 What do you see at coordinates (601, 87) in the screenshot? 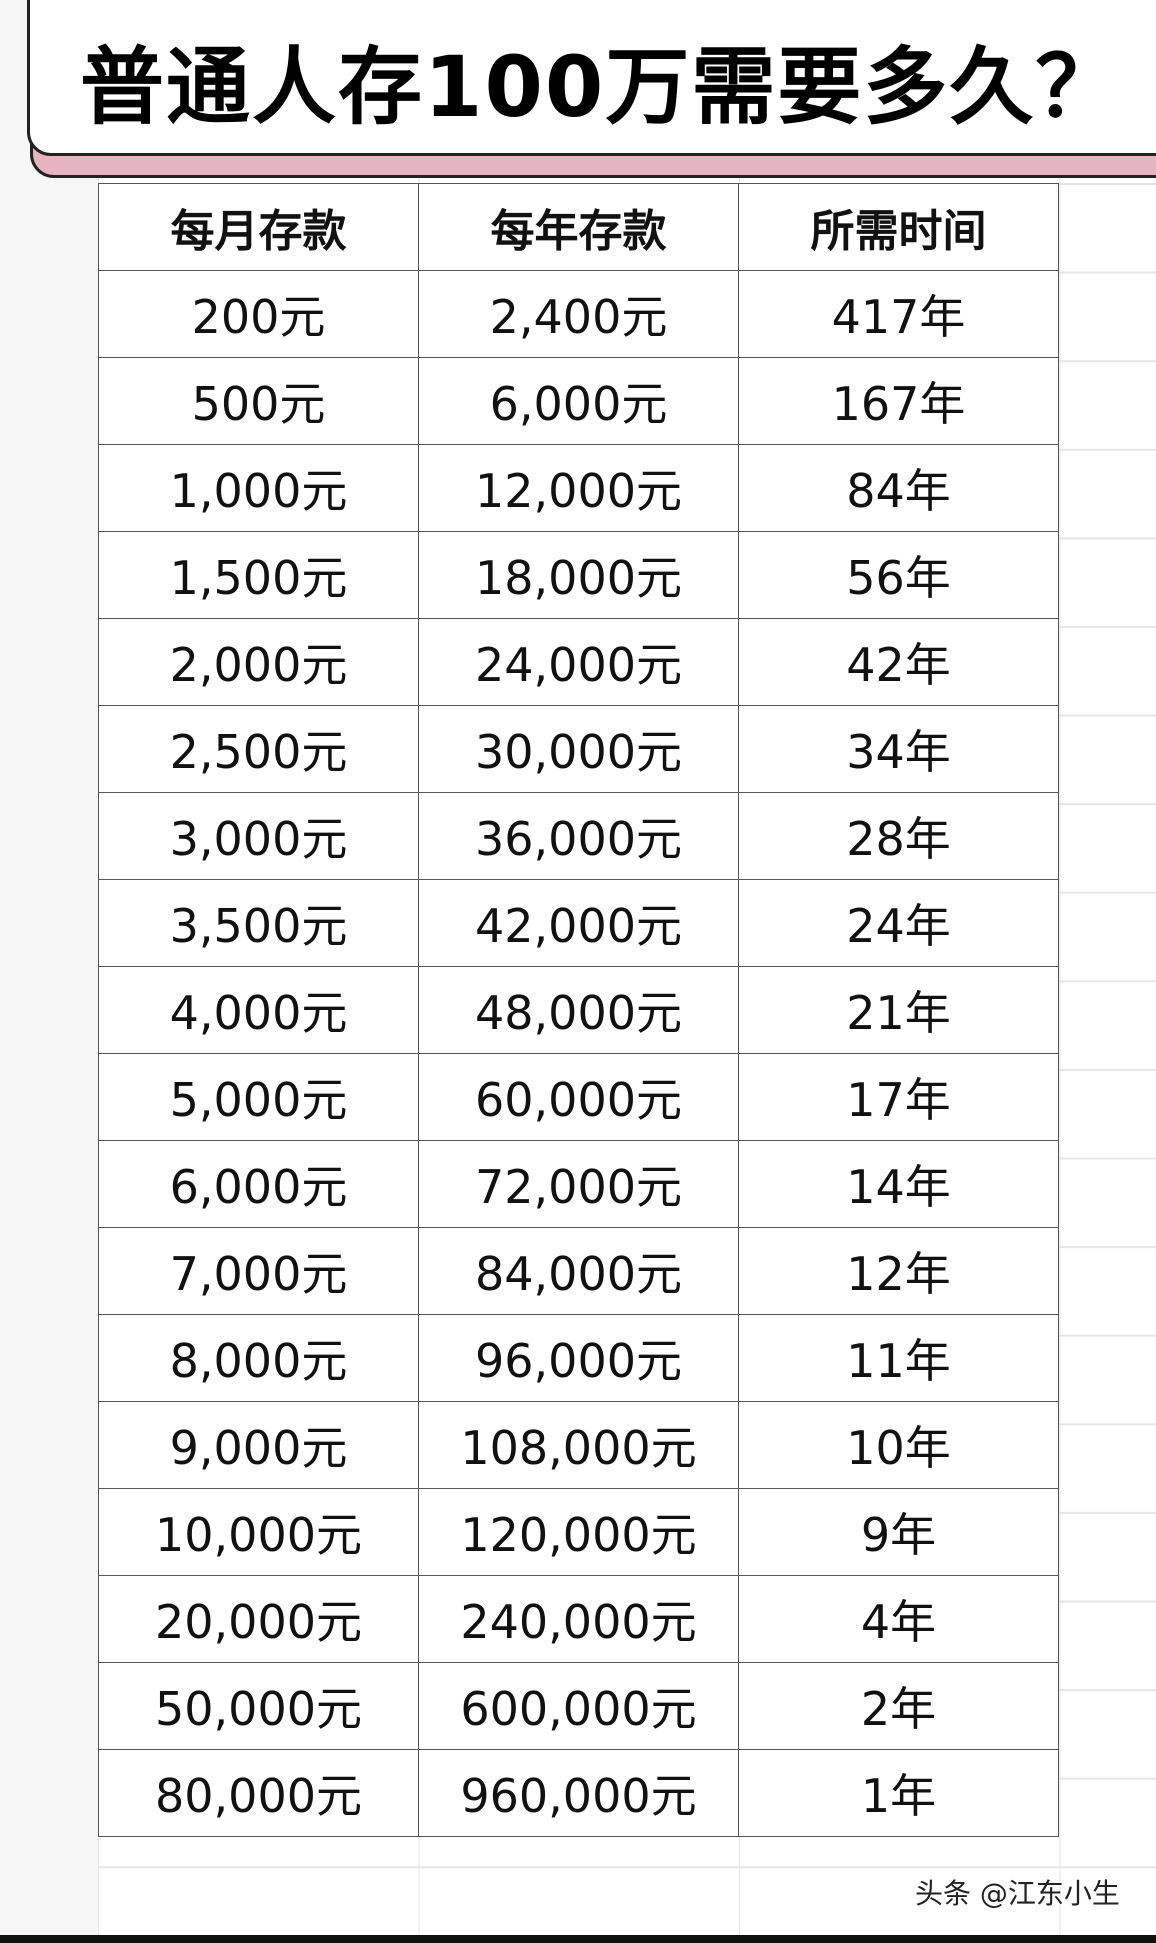
I see `page-title: 普通人存100万需要多久？` at bounding box center [601, 87].